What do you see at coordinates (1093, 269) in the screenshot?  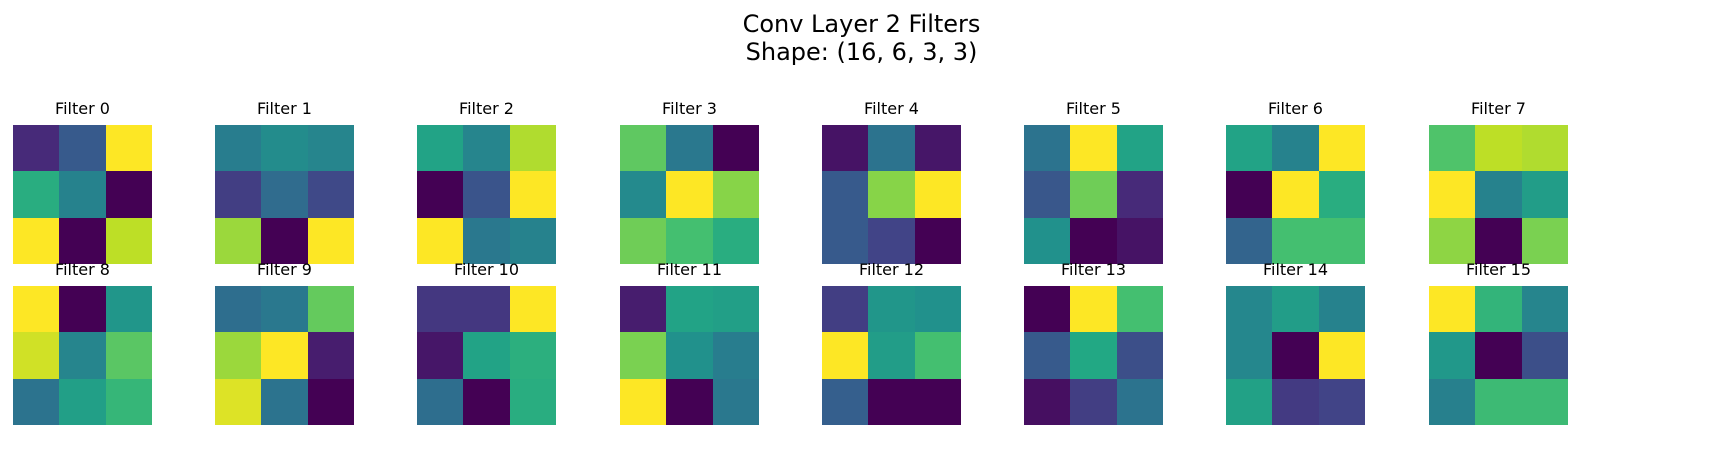 I see `filter-title: Filter 13` at bounding box center [1093, 269].